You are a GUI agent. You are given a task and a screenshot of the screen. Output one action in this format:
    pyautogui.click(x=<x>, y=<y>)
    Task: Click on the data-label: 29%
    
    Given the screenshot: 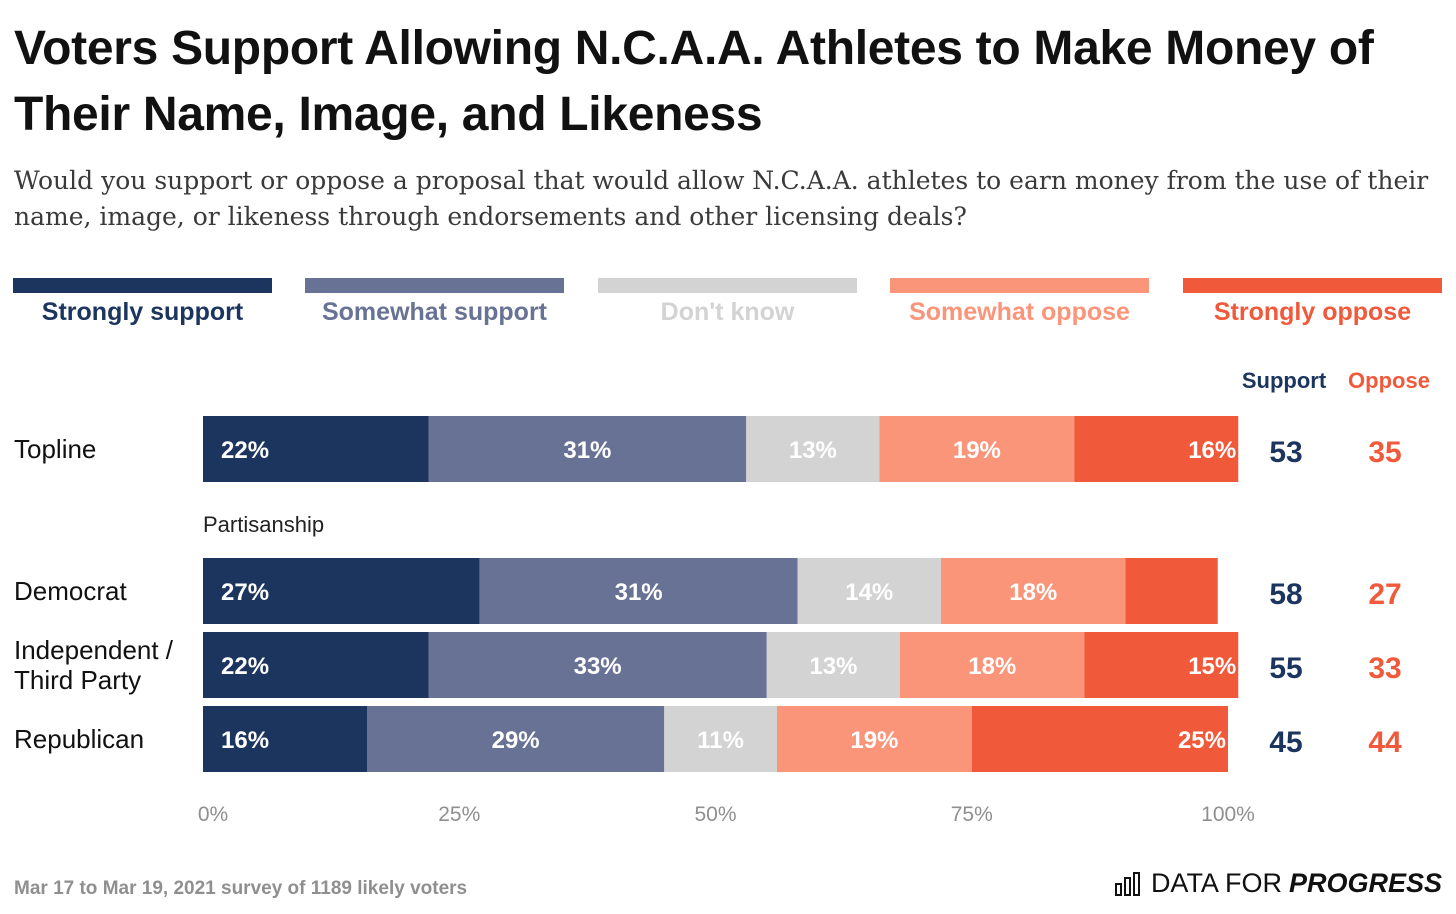 What is the action you would take?
    pyautogui.click(x=516, y=740)
    